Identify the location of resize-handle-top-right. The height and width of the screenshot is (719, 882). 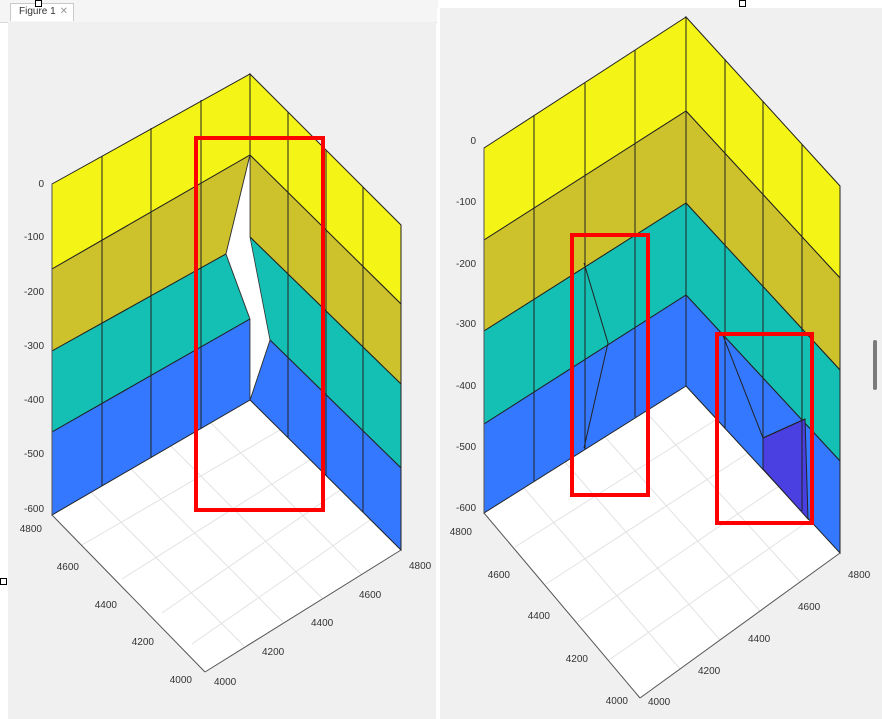
(742, 3).